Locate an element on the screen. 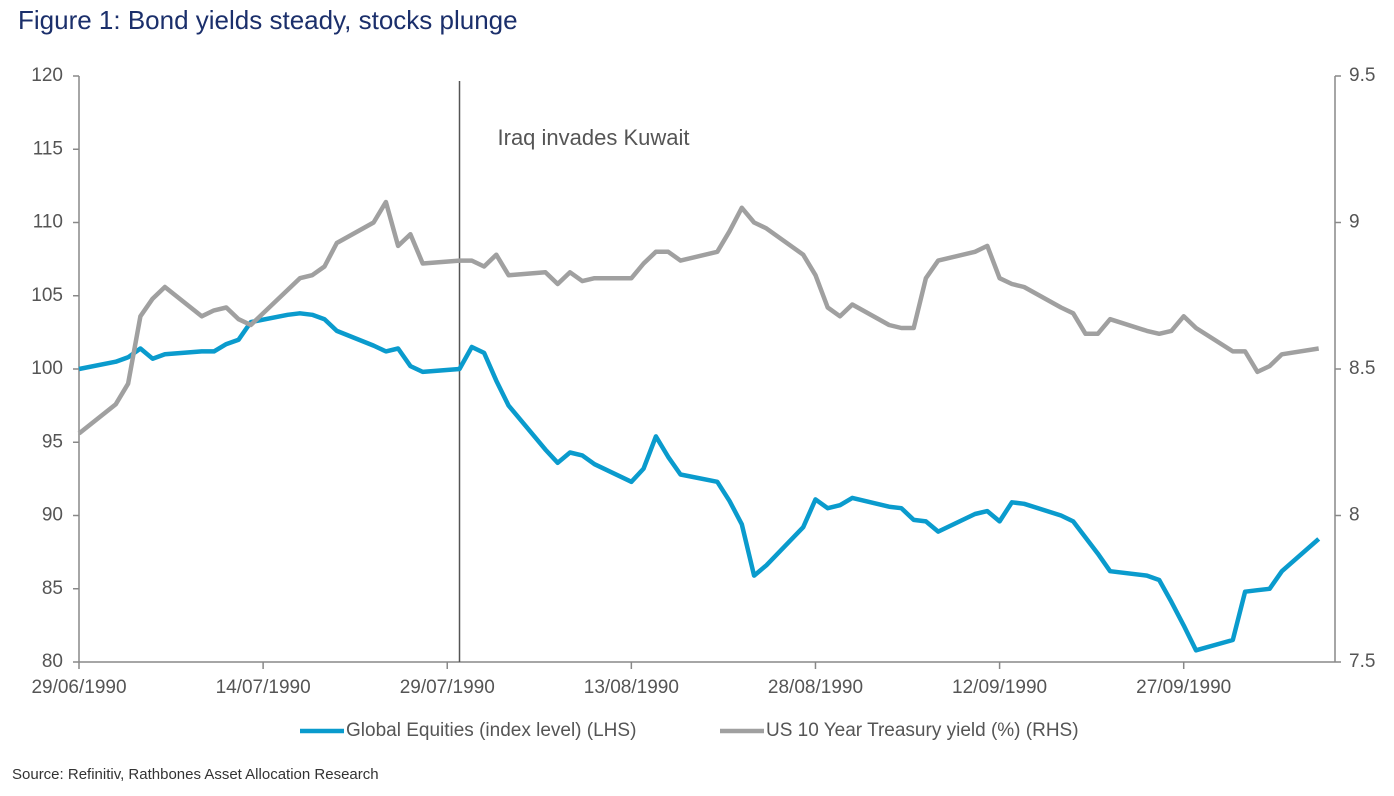  x-tick-label: 12/09/1990 is located at coordinates (999, 687).